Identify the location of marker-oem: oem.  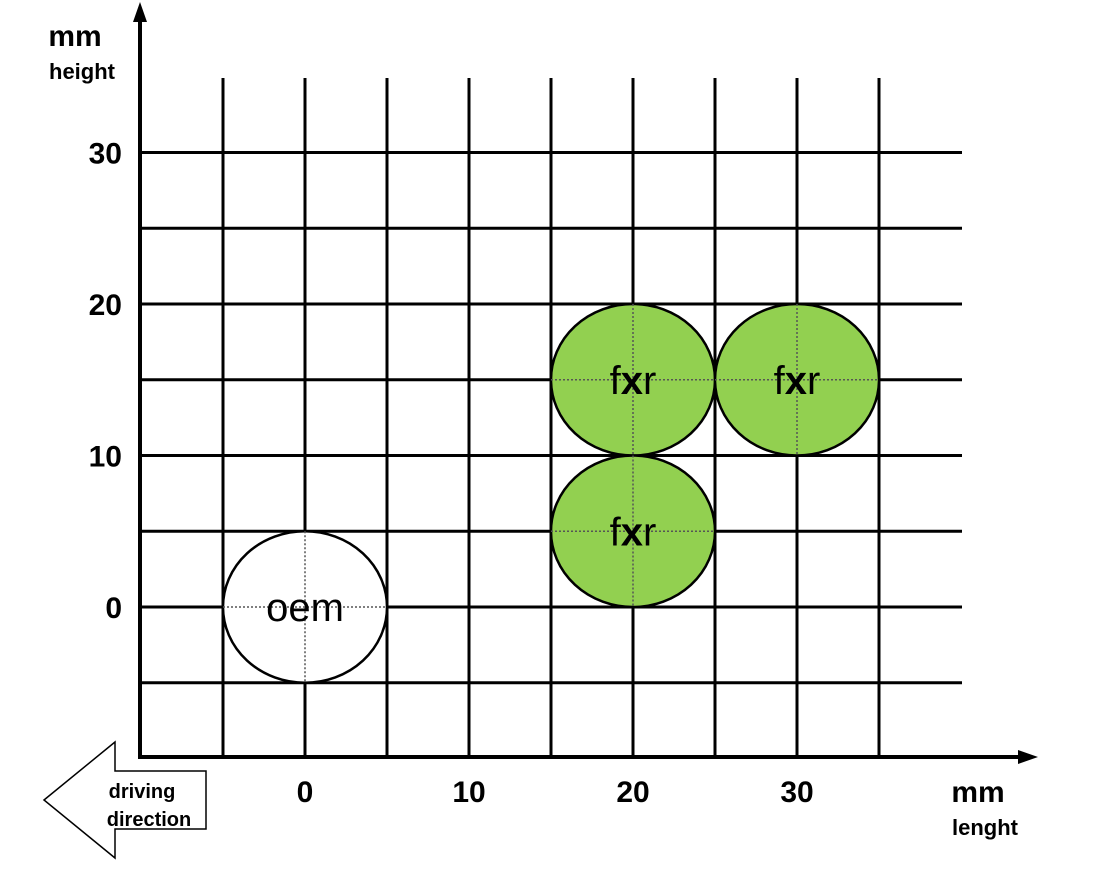
(305, 607).